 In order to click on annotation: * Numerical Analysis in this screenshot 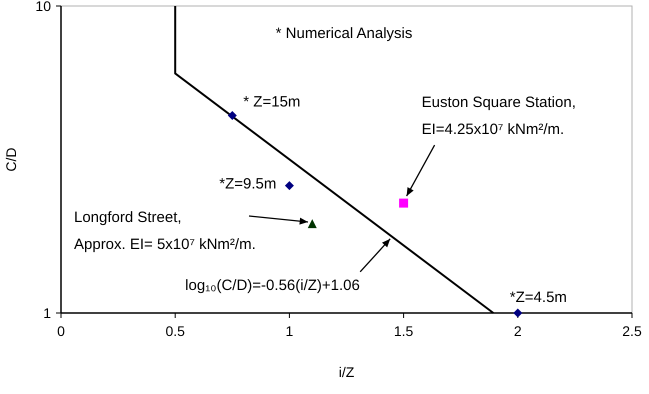, I will do `click(344, 33)`.